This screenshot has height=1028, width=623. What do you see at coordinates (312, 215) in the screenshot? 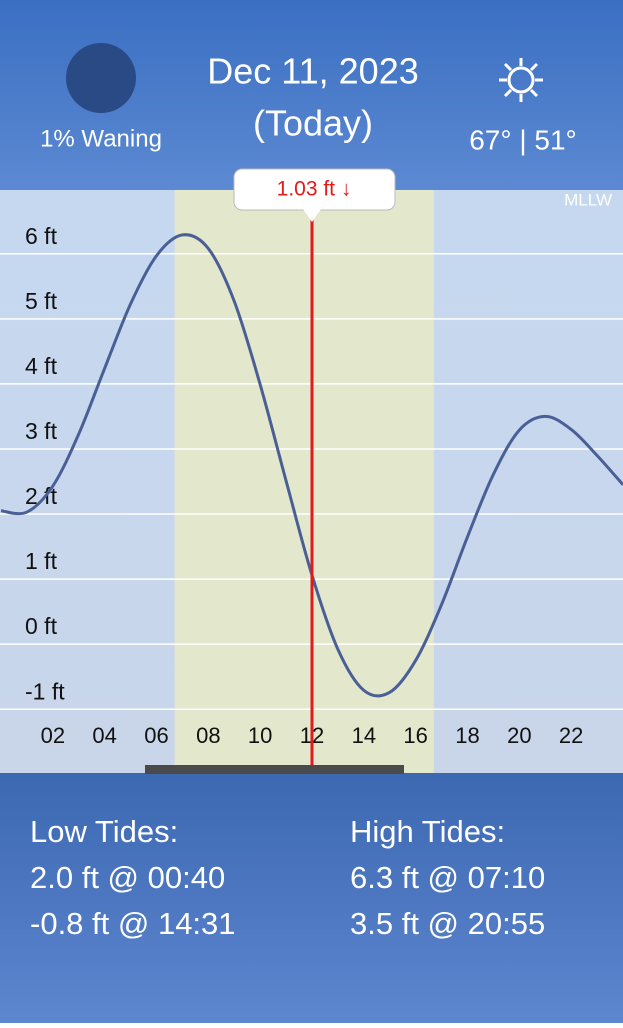
I see `callout-pointer` at bounding box center [312, 215].